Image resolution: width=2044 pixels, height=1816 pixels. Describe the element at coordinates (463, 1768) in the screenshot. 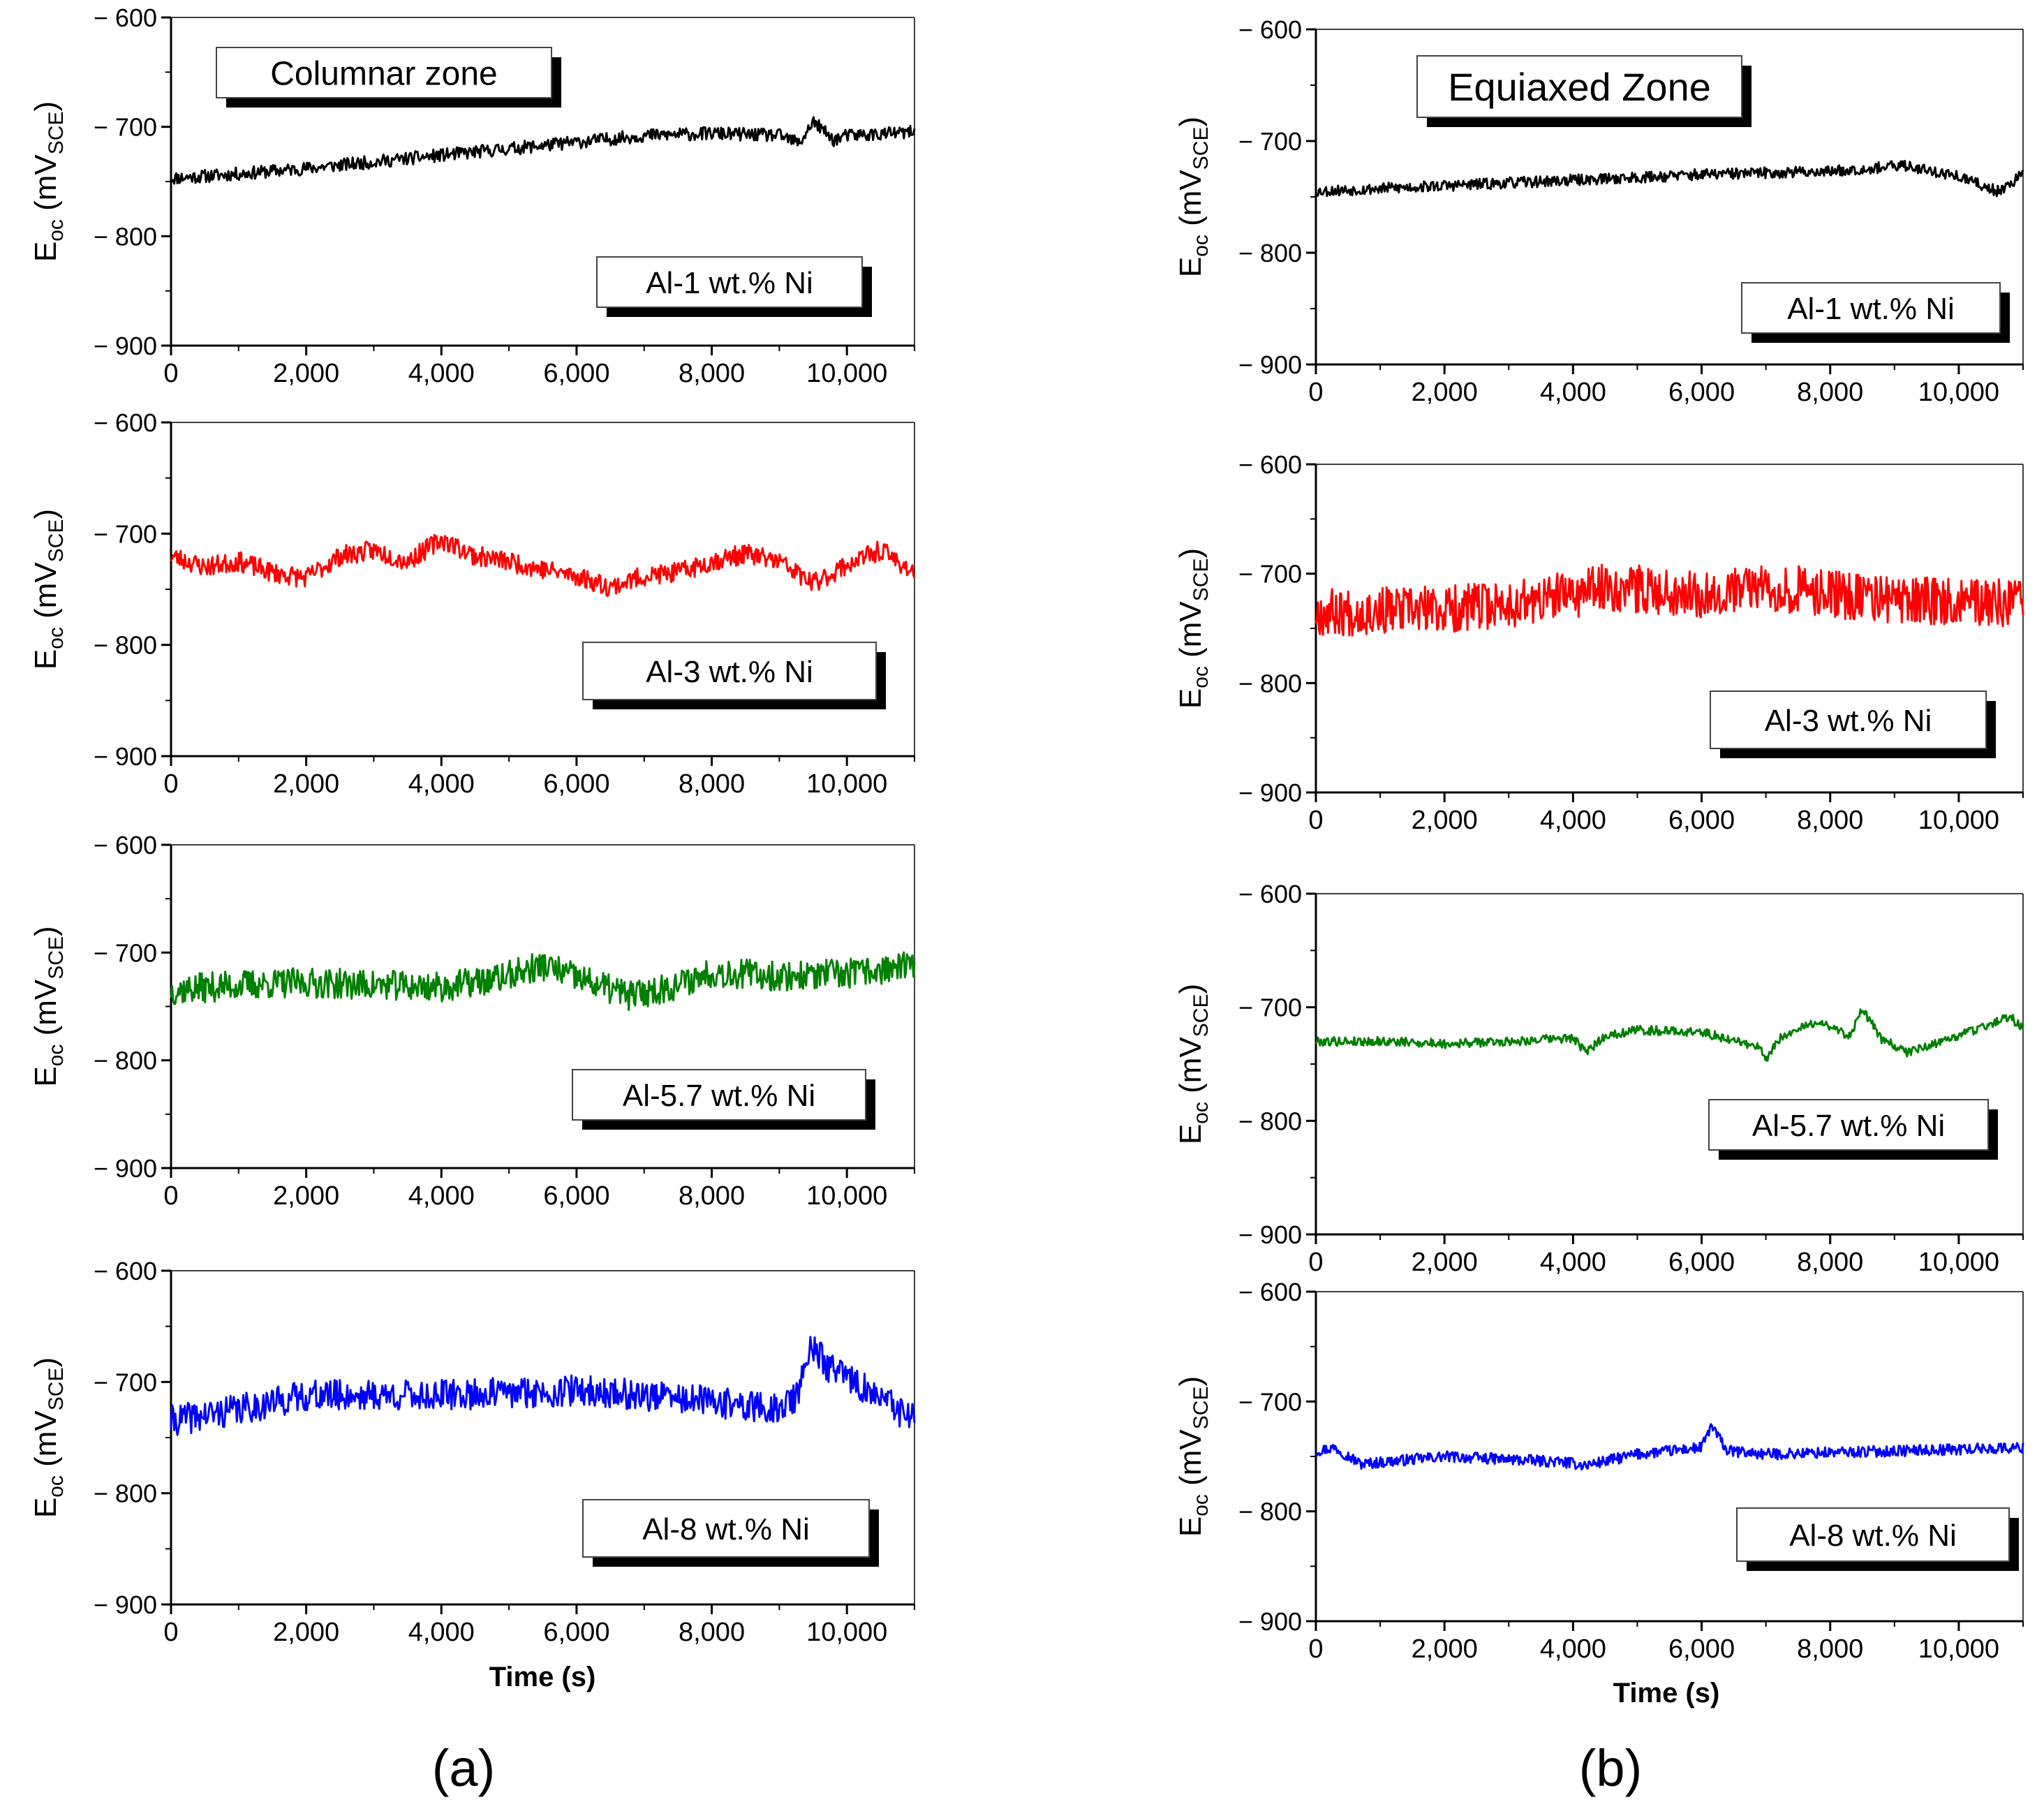

I see `panel-label-a: (a)` at that location.